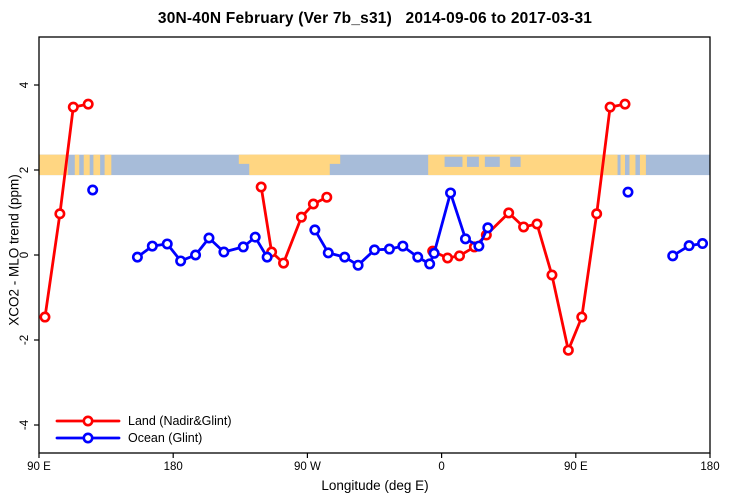 The height and width of the screenshot is (500, 750). What do you see at coordinates (25, 340) in the screenshot?
I see `y-tick-label: -2` at bounding box center [25, 340].